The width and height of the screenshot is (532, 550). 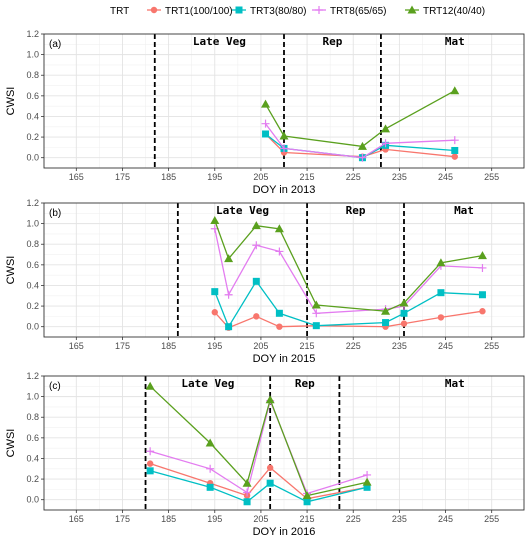 I want to click on legend-label-1: TRT1(100/100), so click(x=199, y=11).